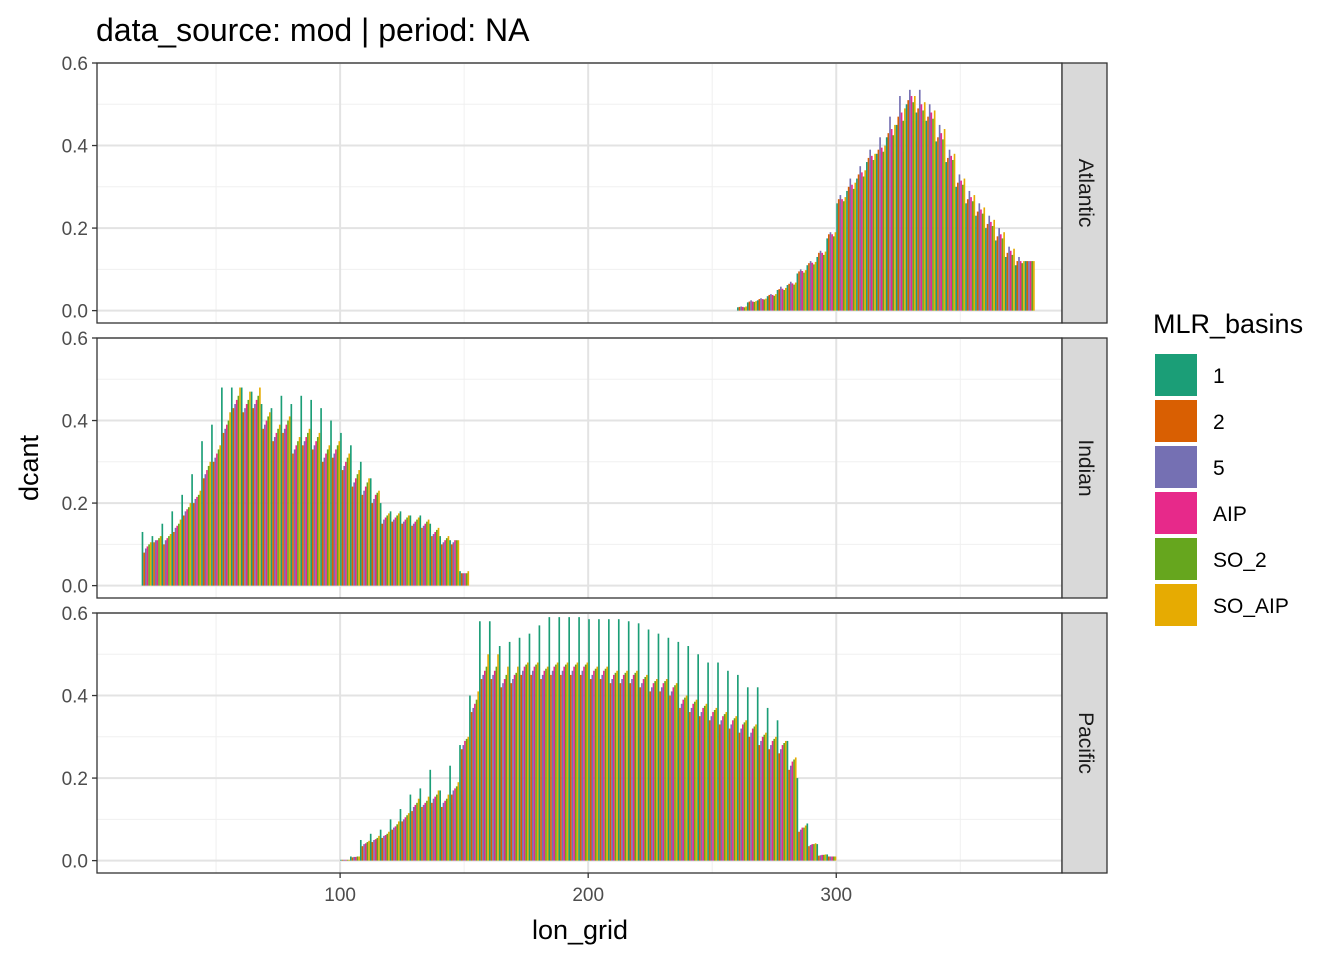 This screenshot has height=960, width=1344. What do you see at coordinates (75, 422) in the screenshot?
I see `y-tick-label: 0.4` at bounding box center [75, 422].